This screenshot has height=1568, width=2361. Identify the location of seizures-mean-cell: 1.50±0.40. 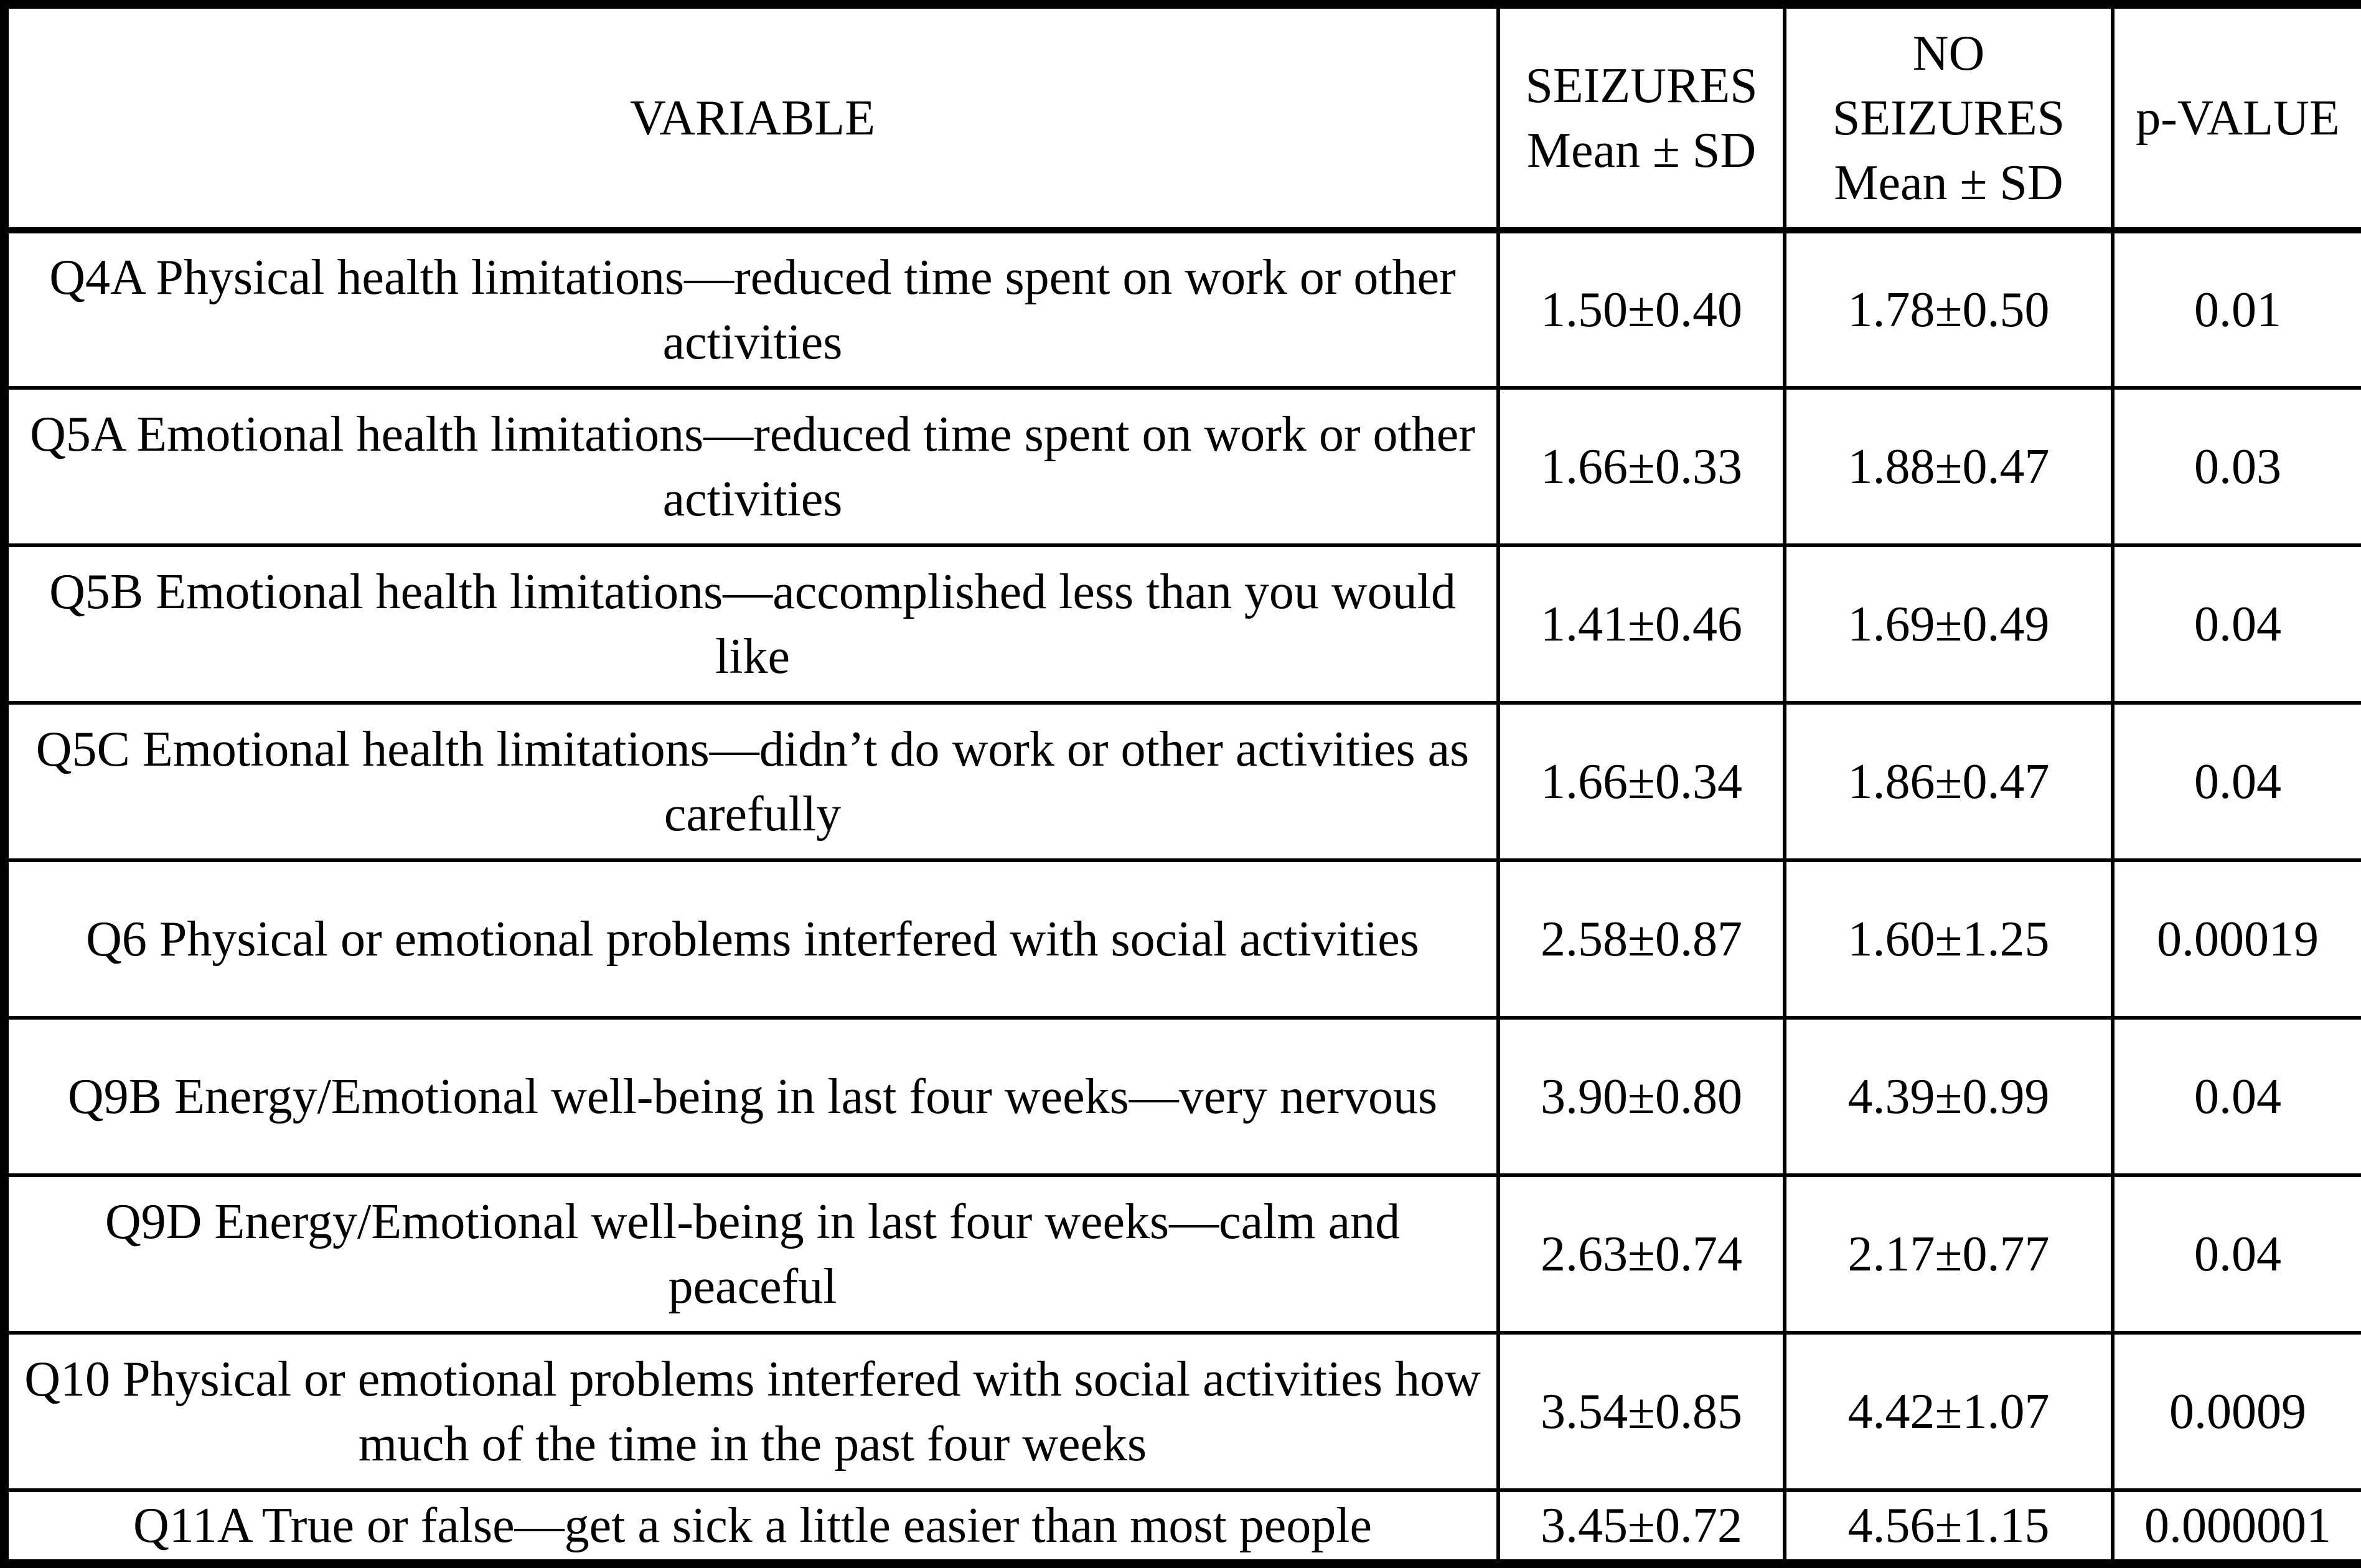
(1641, 309).